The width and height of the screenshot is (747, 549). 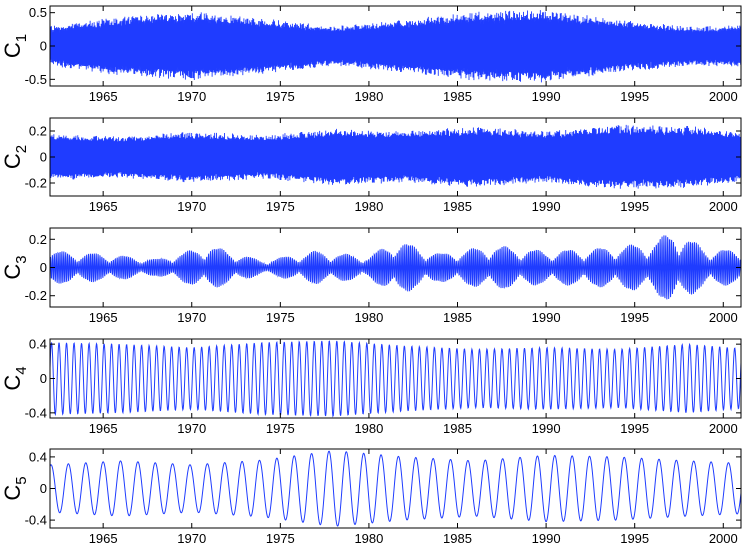 I want to click on series-line-c2, so click(x=395, y=156).